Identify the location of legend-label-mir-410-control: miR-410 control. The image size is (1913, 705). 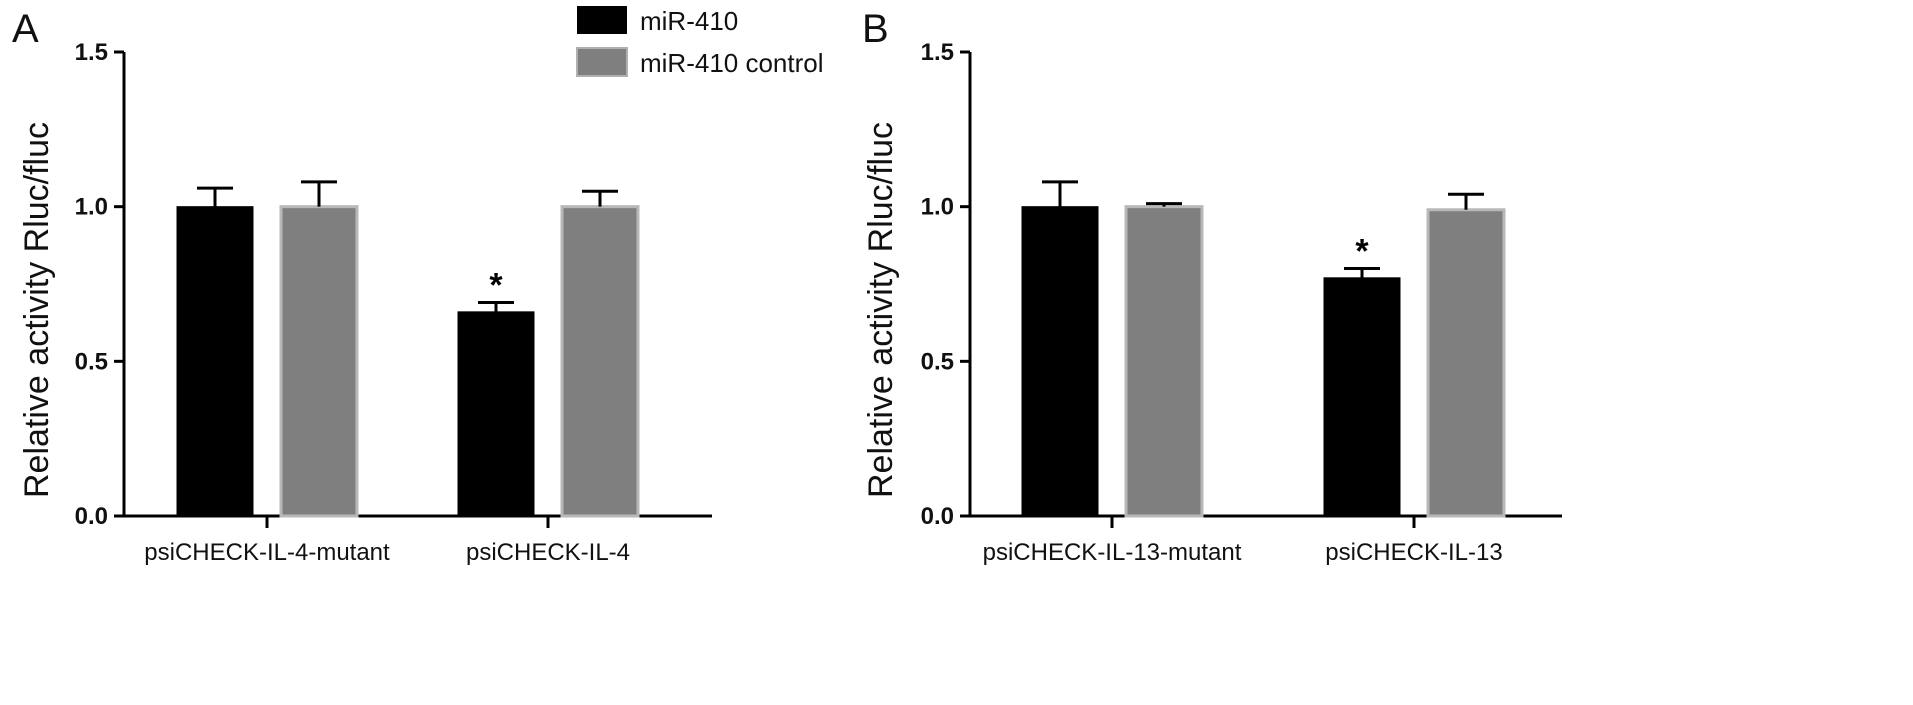
(732, 63).